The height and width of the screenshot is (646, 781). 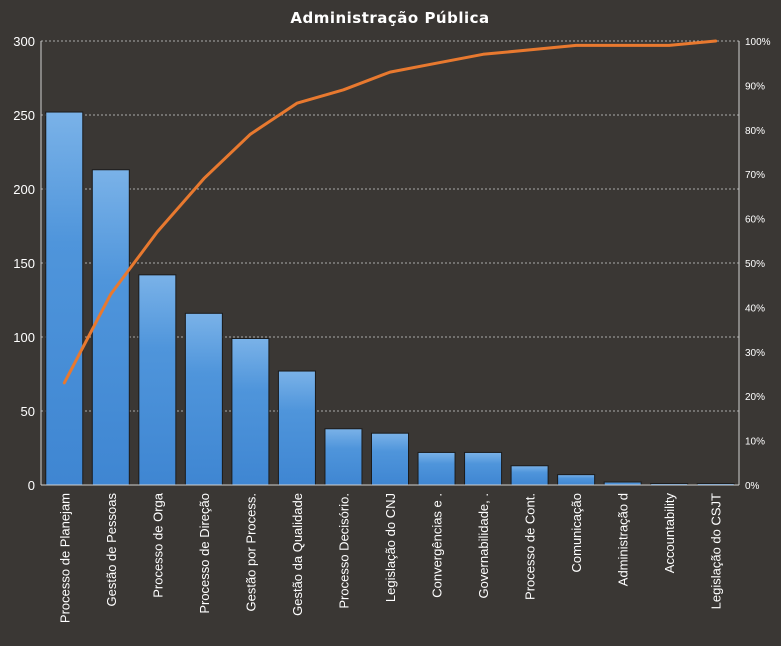 I want to click on x-tick-label: Processo de Direção, so click(x=204, y=553).